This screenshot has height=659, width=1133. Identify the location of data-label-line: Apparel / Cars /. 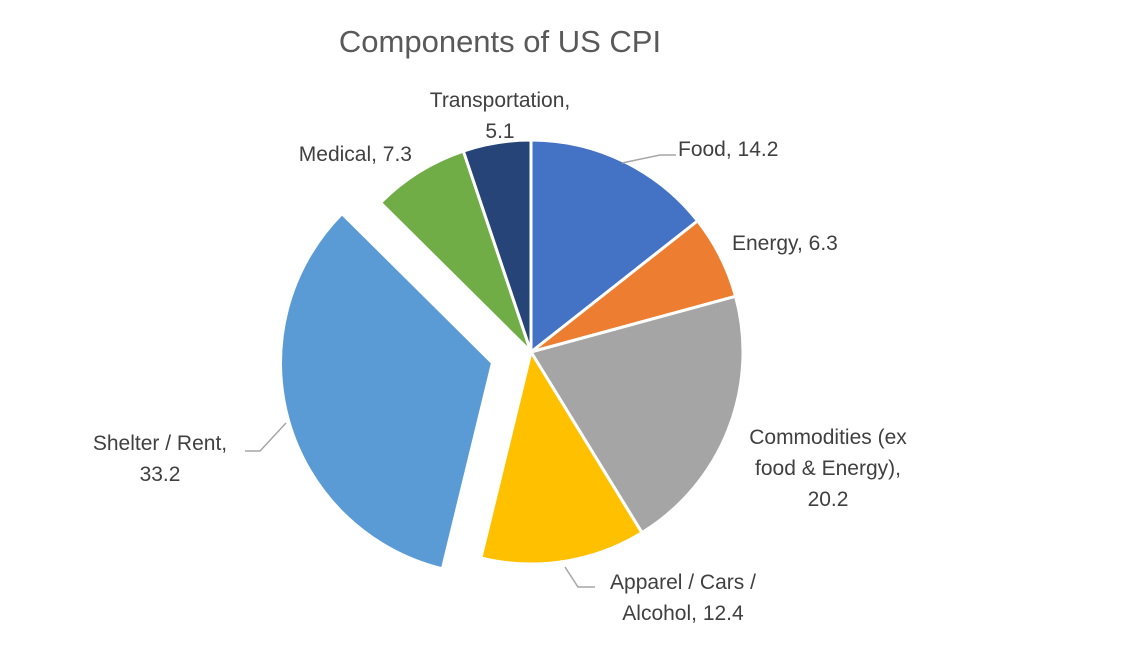
(683, 582).